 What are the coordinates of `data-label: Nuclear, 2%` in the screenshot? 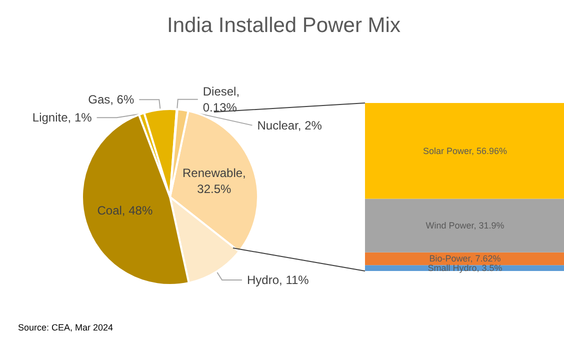 It's located at (289, 125).